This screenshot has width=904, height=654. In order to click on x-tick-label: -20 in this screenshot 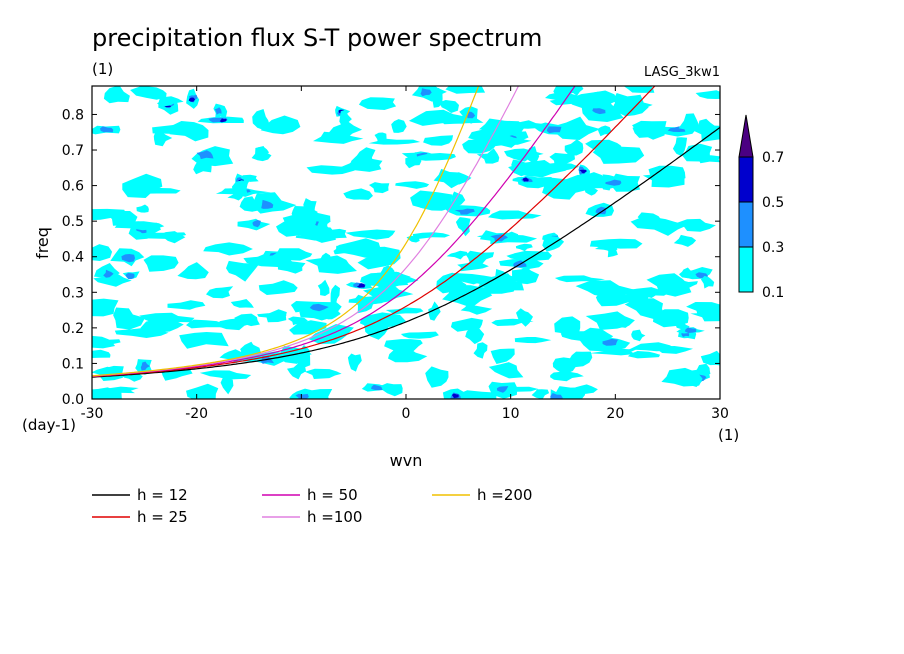, I will do `click(196, 414)`.